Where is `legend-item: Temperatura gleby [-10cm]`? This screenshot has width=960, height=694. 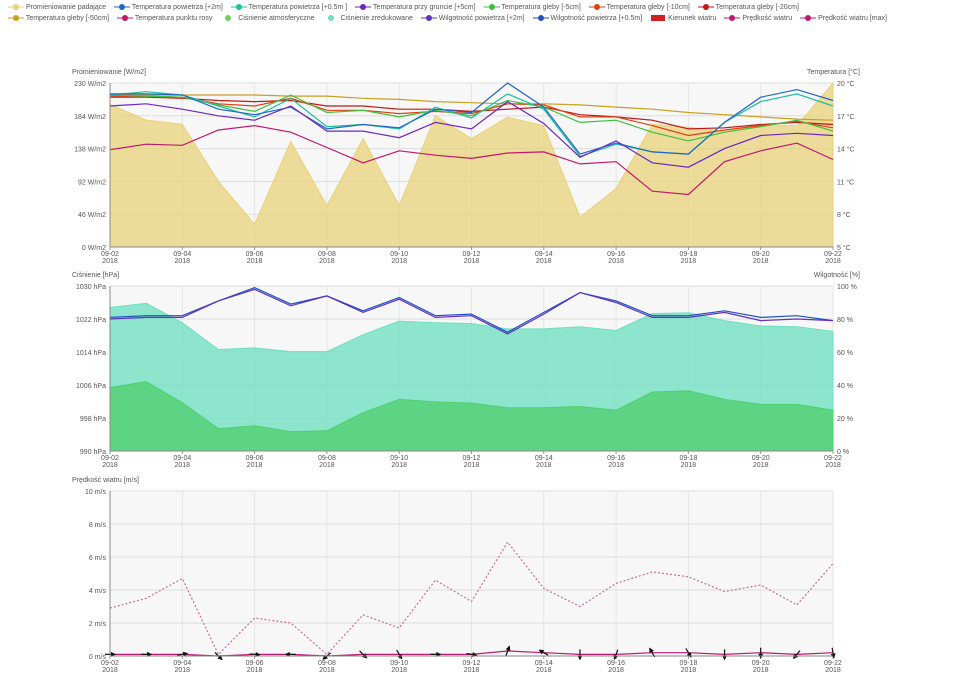 legend-item: Temperatura gleby [-10cm] is located at coordinates (639, 7).